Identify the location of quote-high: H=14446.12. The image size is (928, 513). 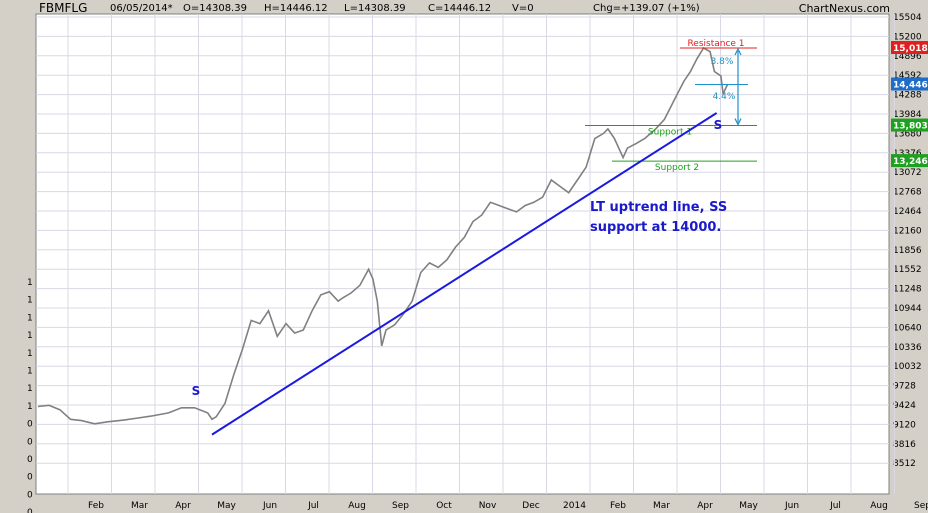
(296, 8).